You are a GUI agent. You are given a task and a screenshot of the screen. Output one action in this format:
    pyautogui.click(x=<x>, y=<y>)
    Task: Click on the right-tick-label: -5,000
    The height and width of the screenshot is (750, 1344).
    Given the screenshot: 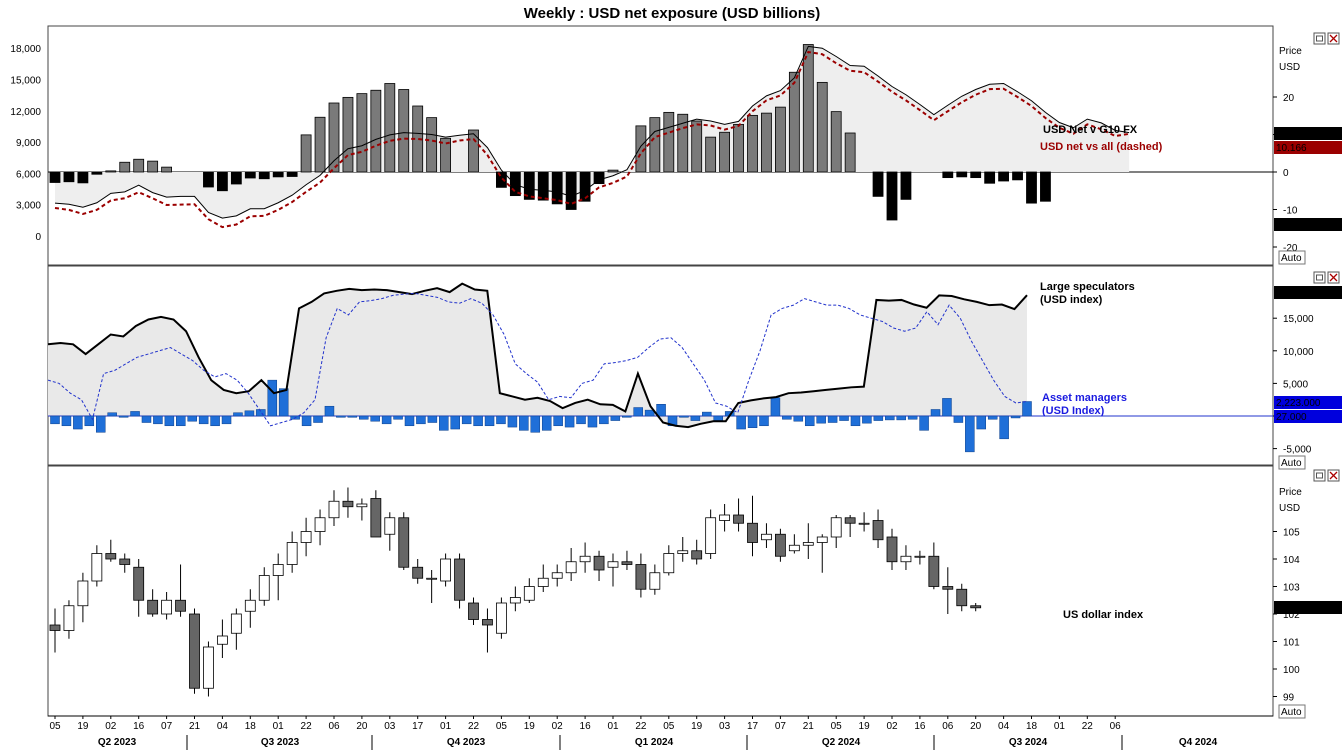 What is the action you would take?
    pyautogui.click(x=1297, y=450)
    